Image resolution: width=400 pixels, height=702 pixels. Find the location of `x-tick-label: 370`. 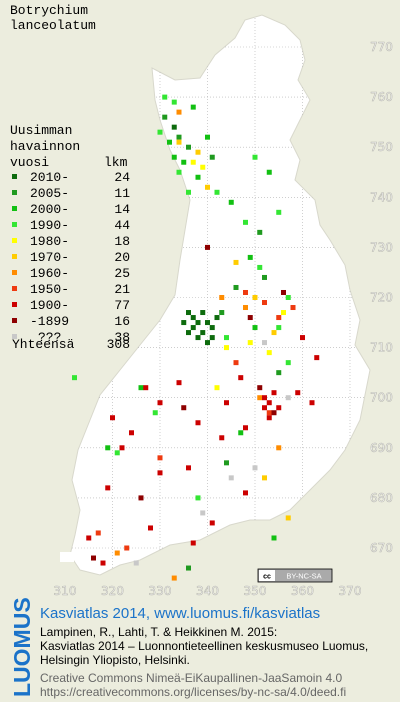

x-tick-label: 370 is located at coordinates (350, 591).